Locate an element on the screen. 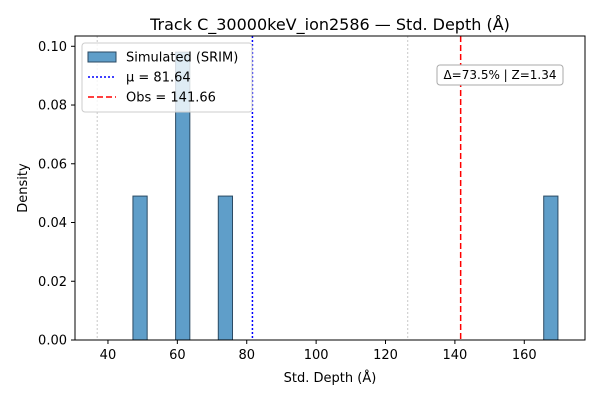 This screenshot has height=400, width=600. legend-label: μ = 81.64 is located at coordinates (158, 78).